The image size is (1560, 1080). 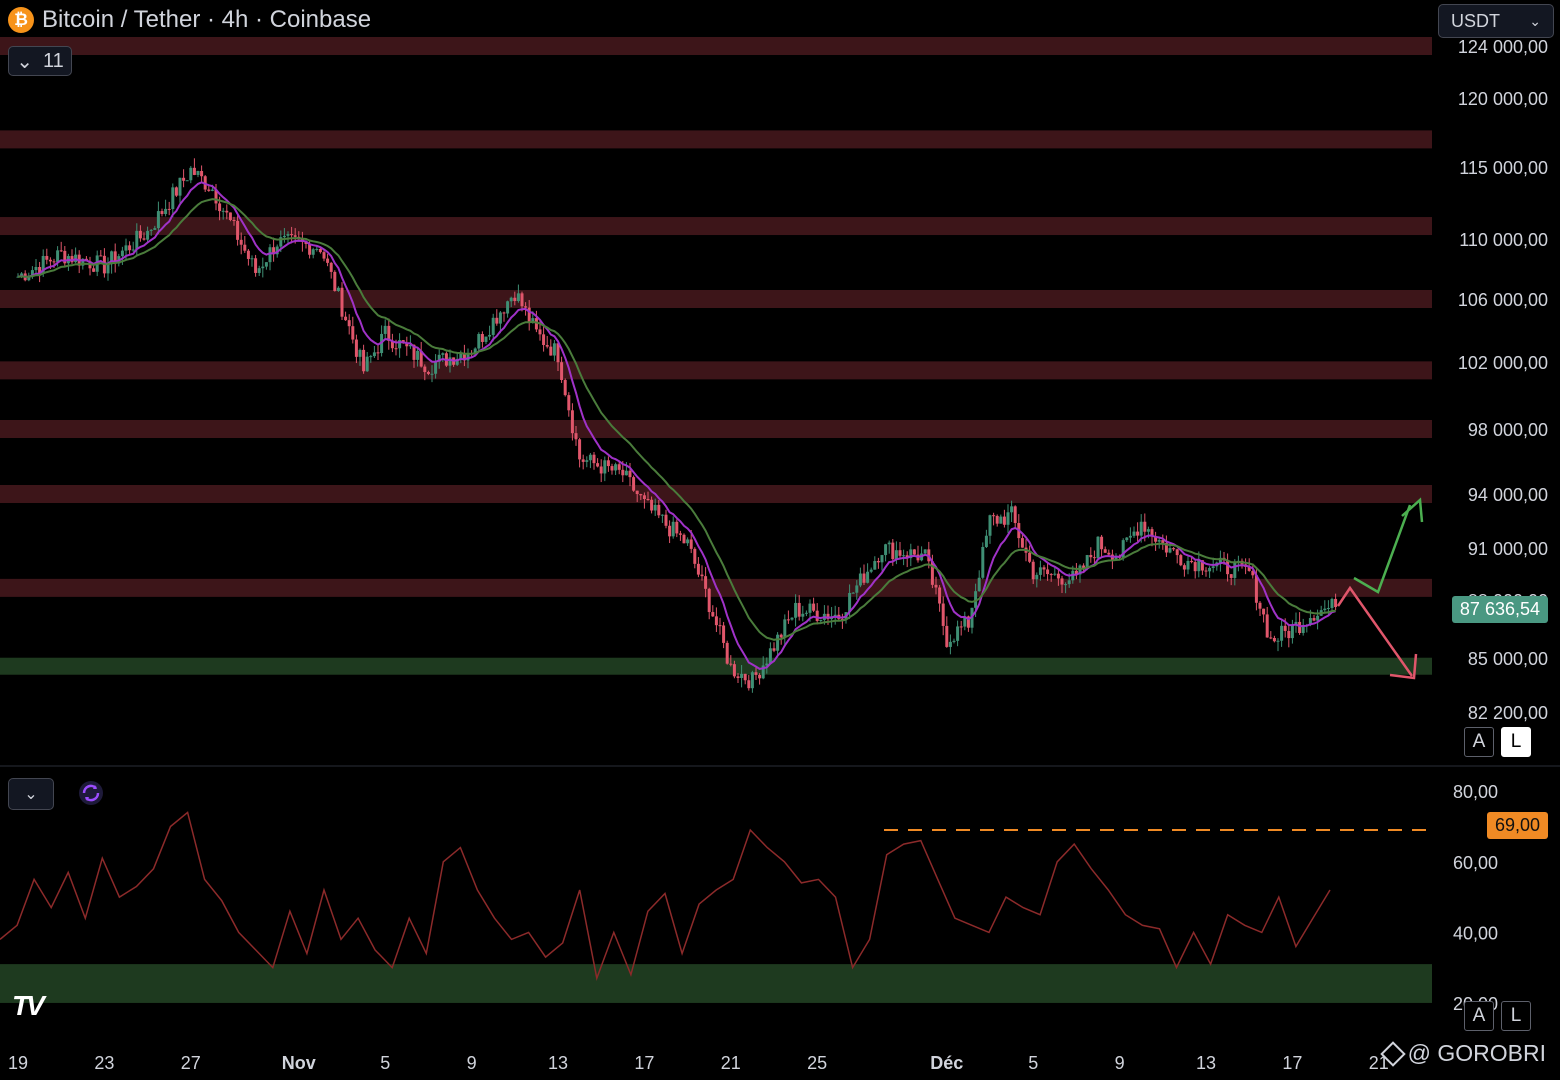 What do you see at coordinates (1403, 666) in the screenshot?
I see `bearish-arrow-head` at bounding box center [1403, 666].